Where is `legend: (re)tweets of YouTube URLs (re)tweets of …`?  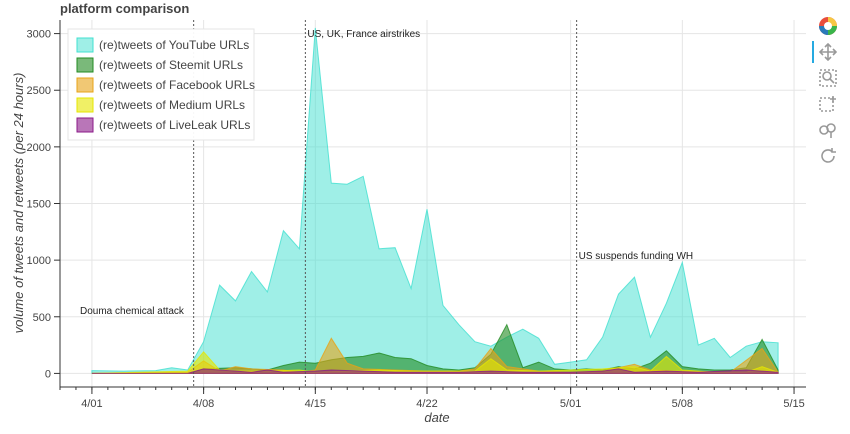
legend: (re)tweets of YouTube URLs (re)tweets of … is located at coordinates (161, 84).